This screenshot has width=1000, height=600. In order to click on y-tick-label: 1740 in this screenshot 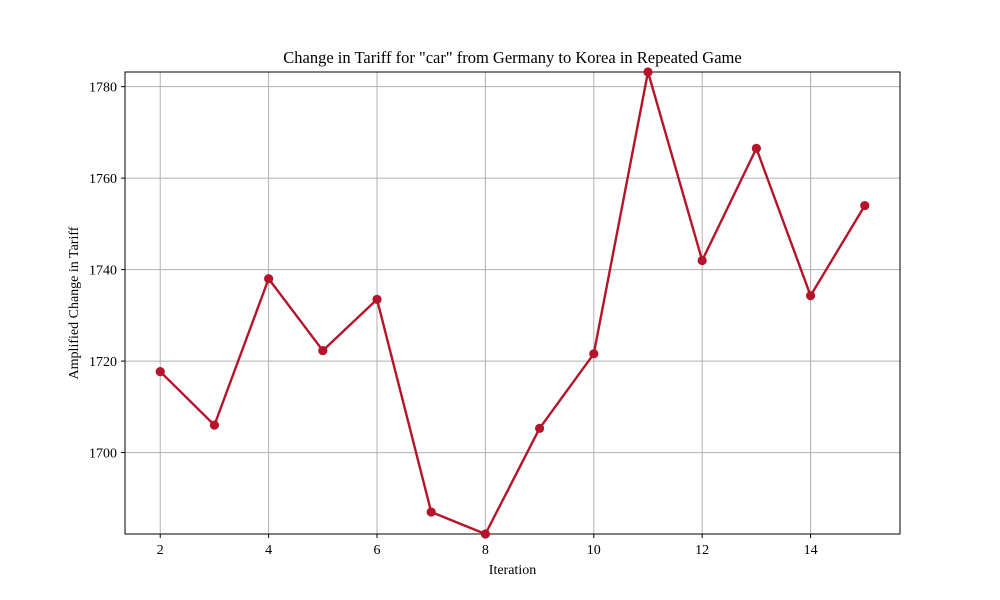, I will do `click(103, 271)`.